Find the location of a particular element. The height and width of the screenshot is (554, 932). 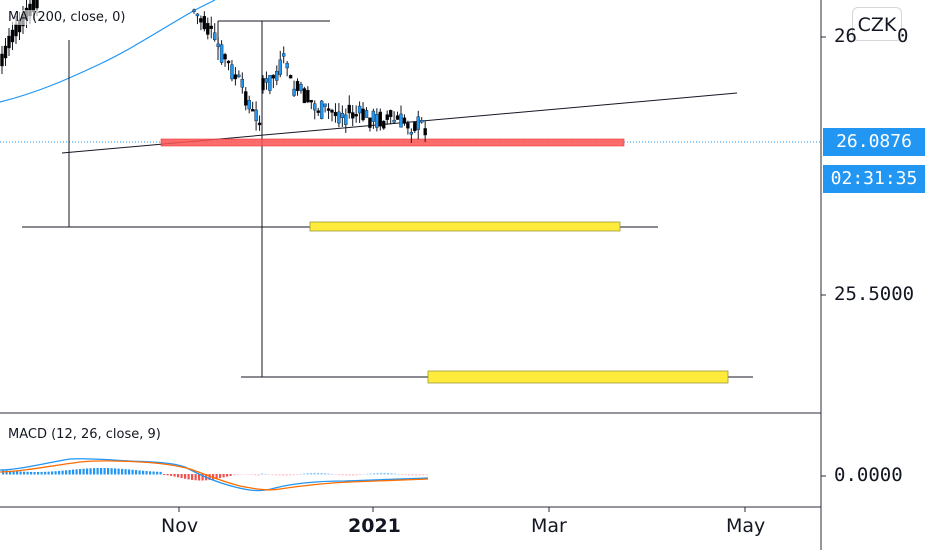

macd-zero-label: 0.0000 is located at coordinates (868, 475).